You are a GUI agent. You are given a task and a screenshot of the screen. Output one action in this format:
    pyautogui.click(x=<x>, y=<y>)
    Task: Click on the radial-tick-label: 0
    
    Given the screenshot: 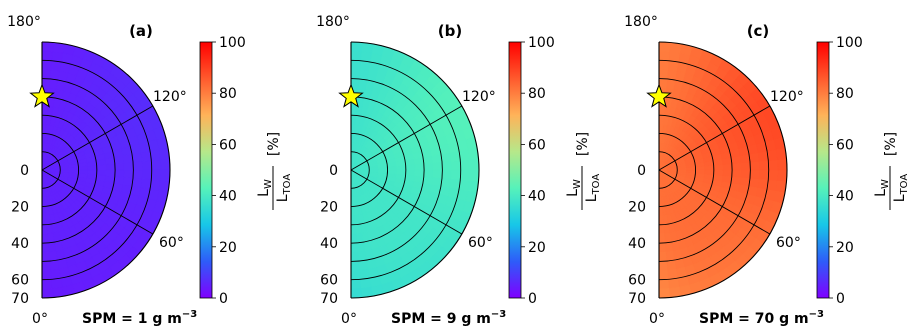 What is the action you would take?
    pyautogui.click(x=641, y=171)
    